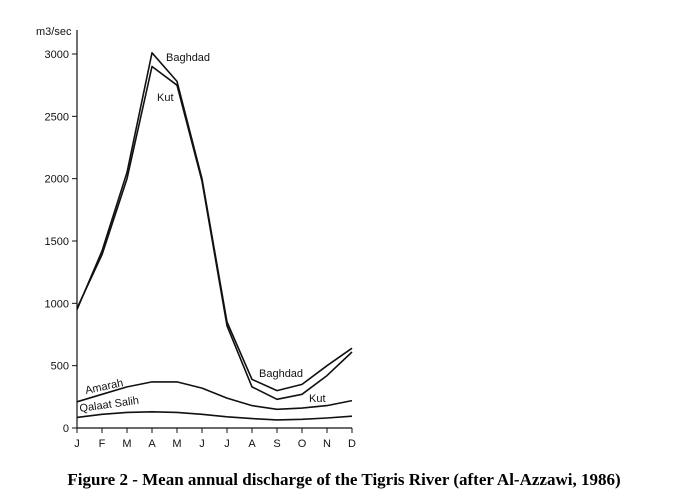  I want to click on y-tick-label: 2000, so click(57, 180).